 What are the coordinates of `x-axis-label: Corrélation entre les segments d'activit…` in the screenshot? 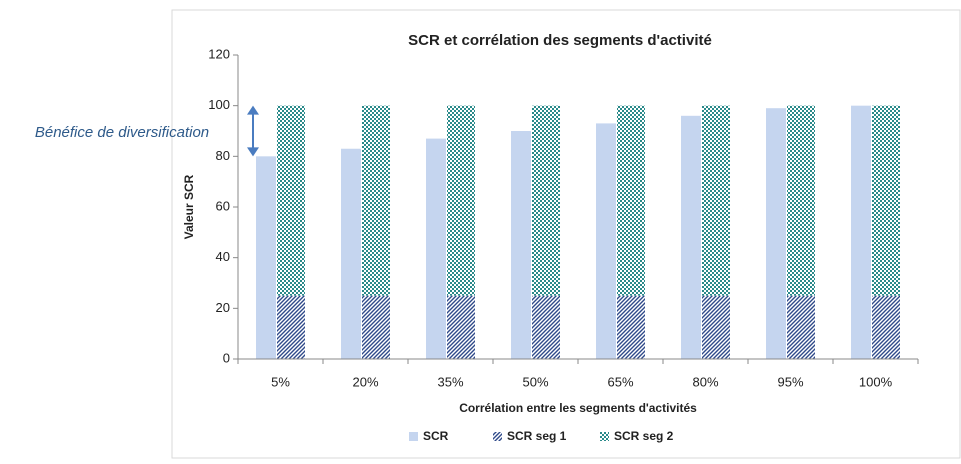 It's located at (578, 408).